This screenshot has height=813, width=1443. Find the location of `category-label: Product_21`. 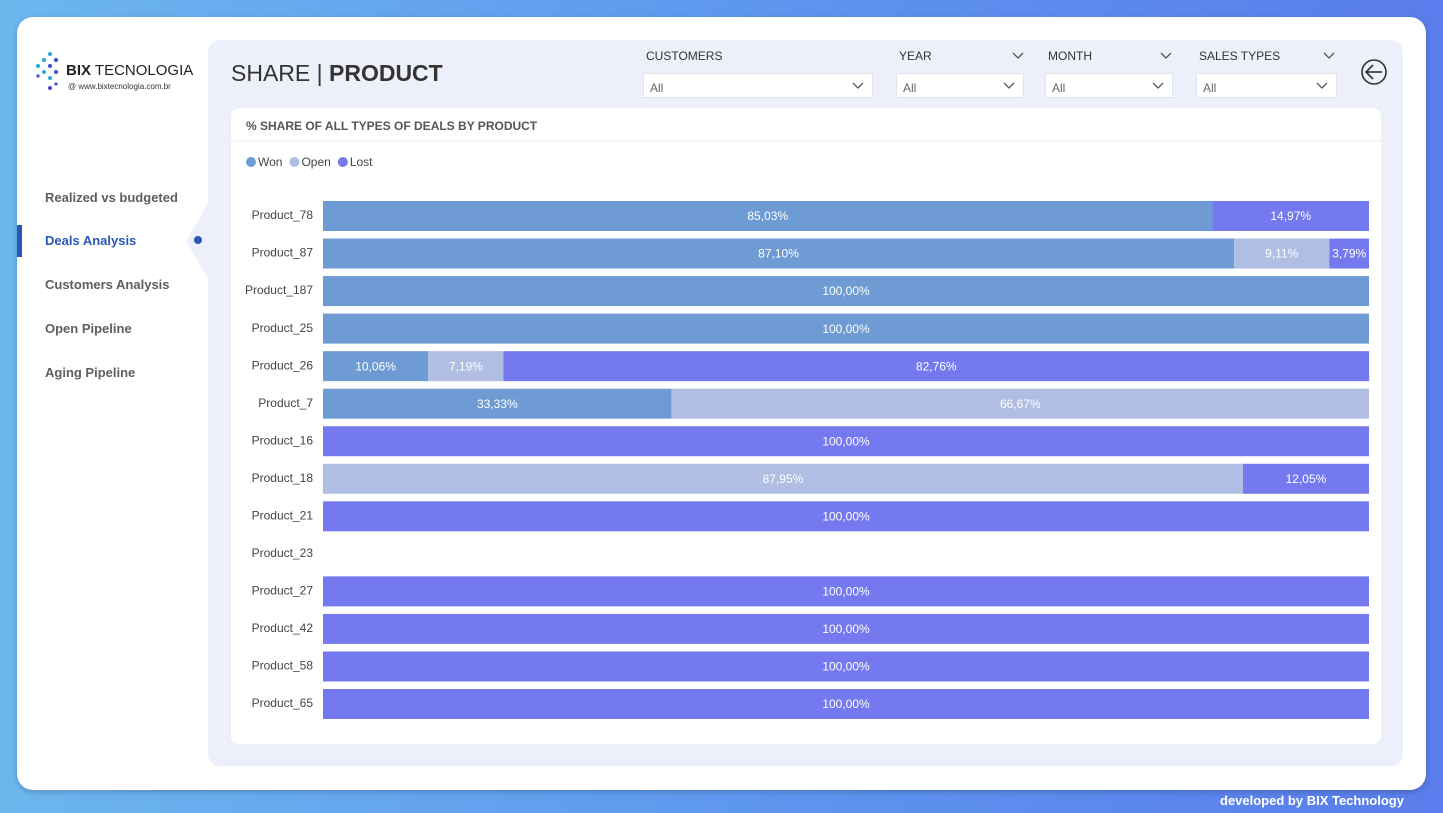

category-label: Product_21 is located at coordinates (283, 515).